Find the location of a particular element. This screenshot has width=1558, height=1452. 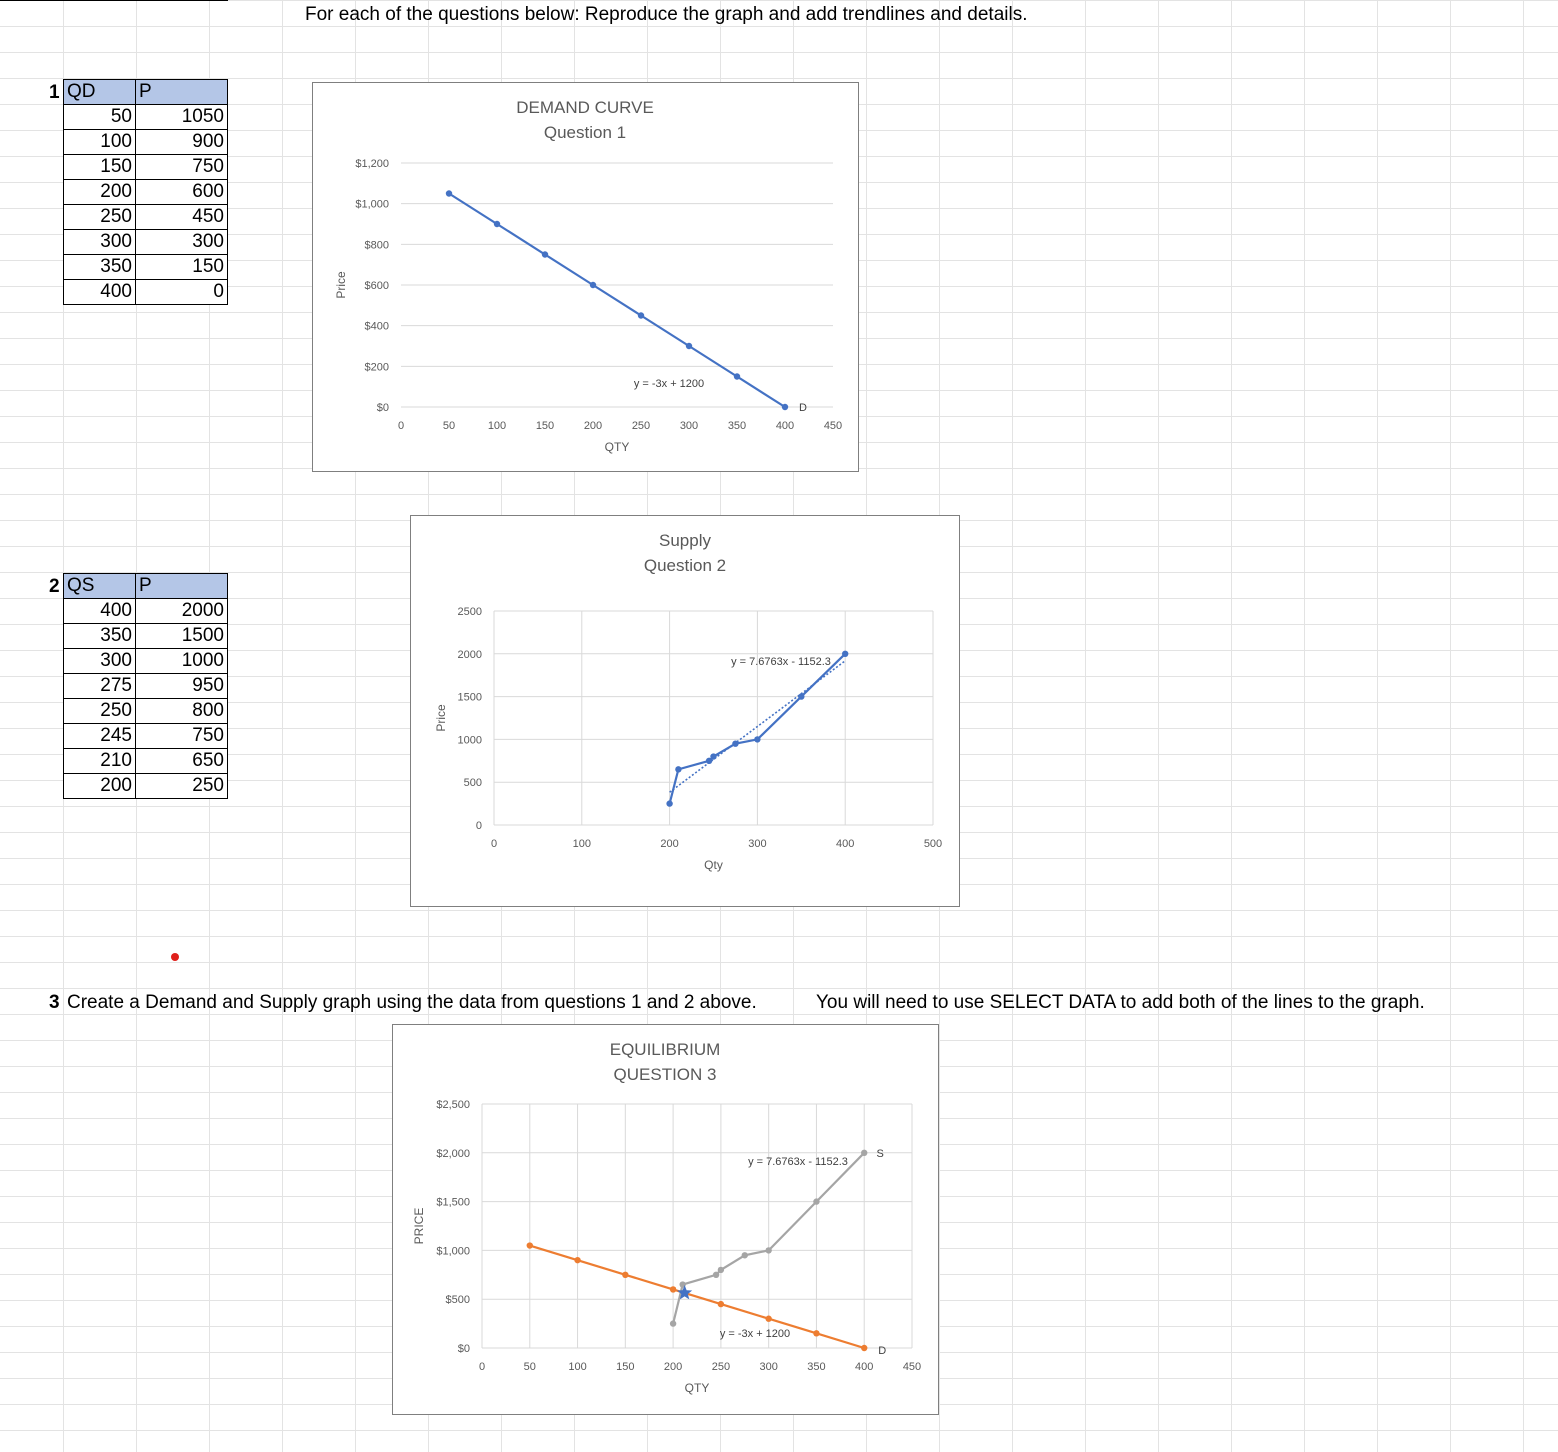

chart-subtitle: QUESTION 3 is located at coordinates (665, 1074).